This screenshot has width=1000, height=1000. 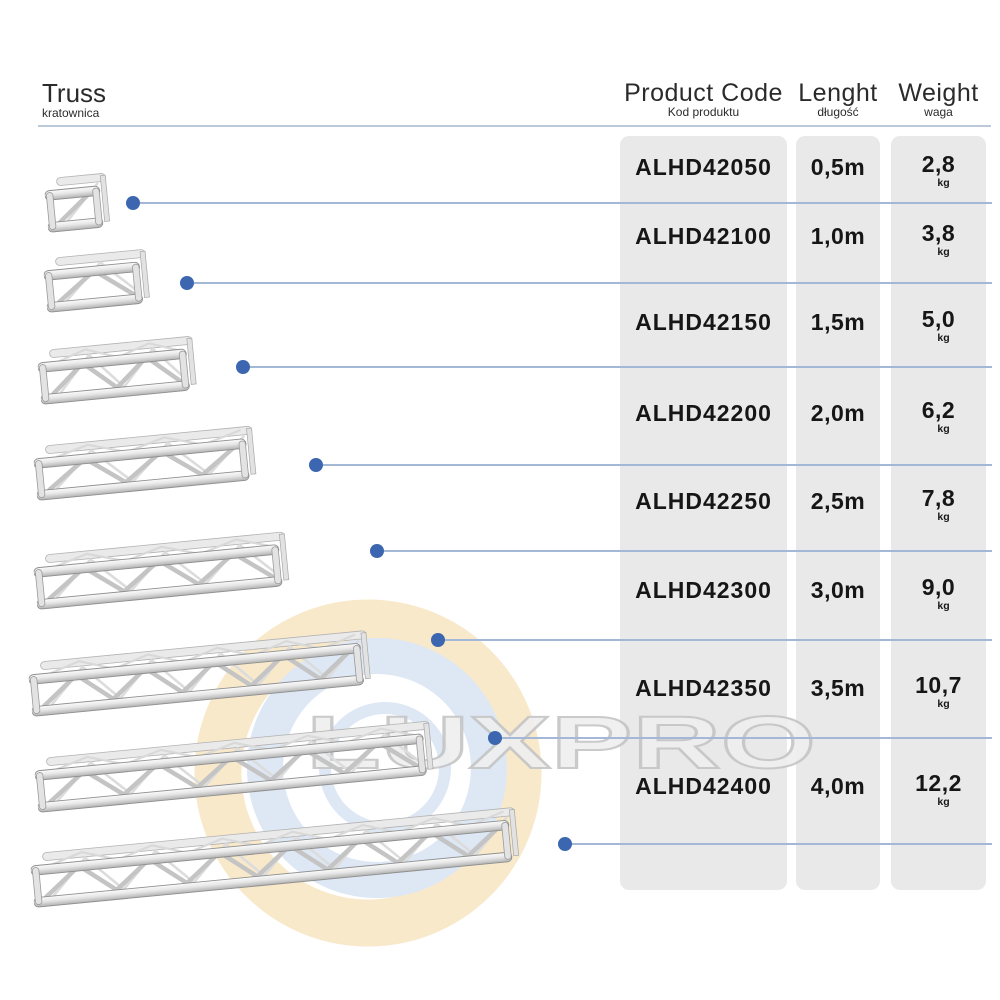 What do you see at coordinates (838, 322) in the screenshot?
I see `length-cell: 1,5m` at bounding box center [838, 322].